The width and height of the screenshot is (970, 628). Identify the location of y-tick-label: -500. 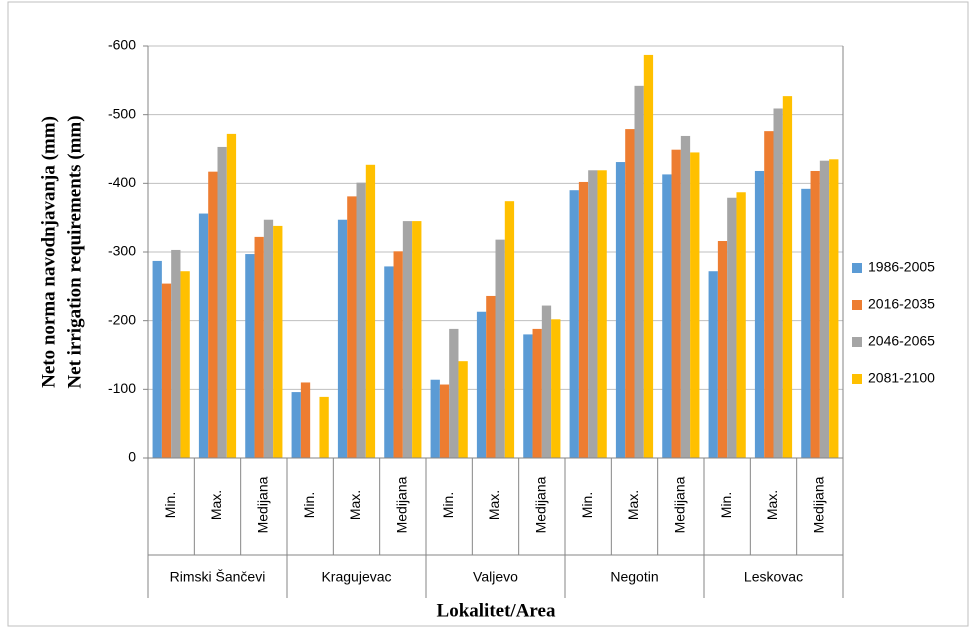
(122, 113).